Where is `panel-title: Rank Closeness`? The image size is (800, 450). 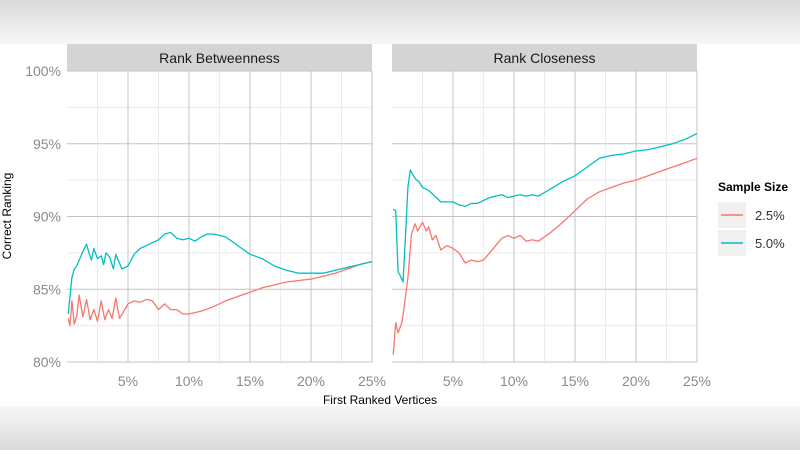 panel-title: Rank Closeness is located at coordinates (545, 58).